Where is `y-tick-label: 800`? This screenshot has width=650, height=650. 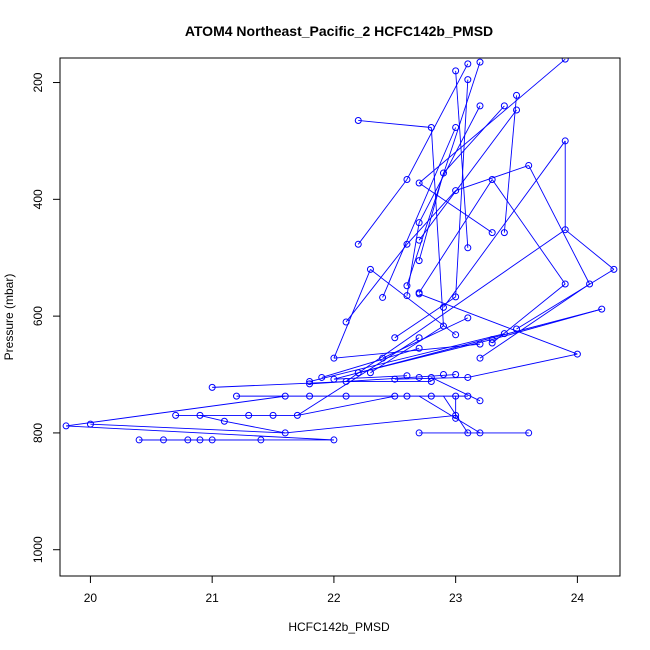
y-tick-label: 800 is located at coordinates (38, 433).